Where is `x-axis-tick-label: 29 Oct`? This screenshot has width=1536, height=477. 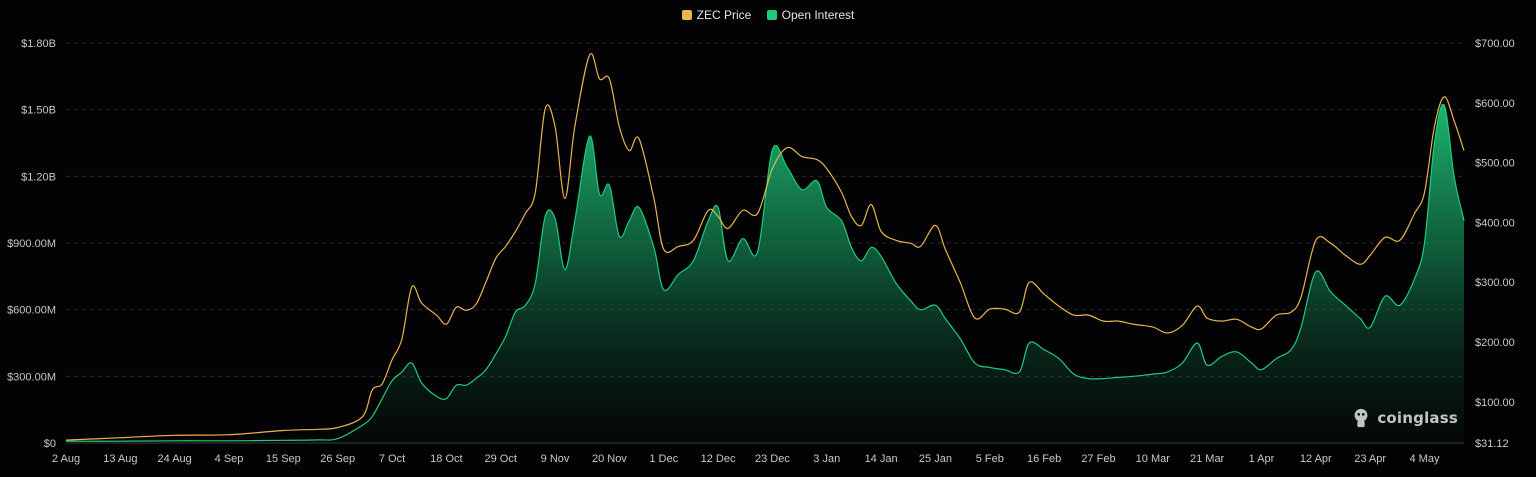 x-axis-tick-label: 29 Oct is located at coordinates (501, 459).